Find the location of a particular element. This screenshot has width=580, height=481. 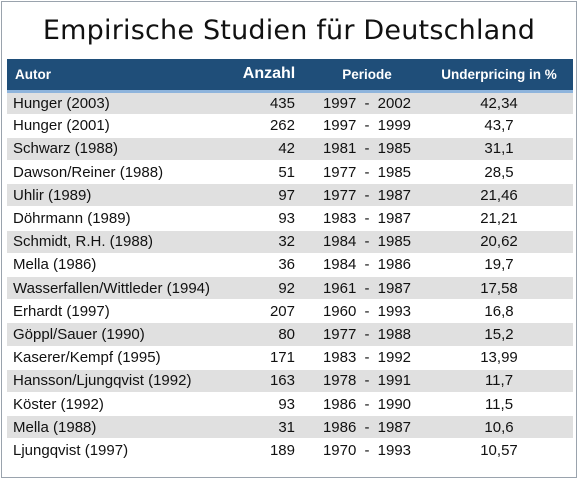

table-row: Mella (1986) 36 1984 - 1986 19,7 is located at coordinates (290, 265).